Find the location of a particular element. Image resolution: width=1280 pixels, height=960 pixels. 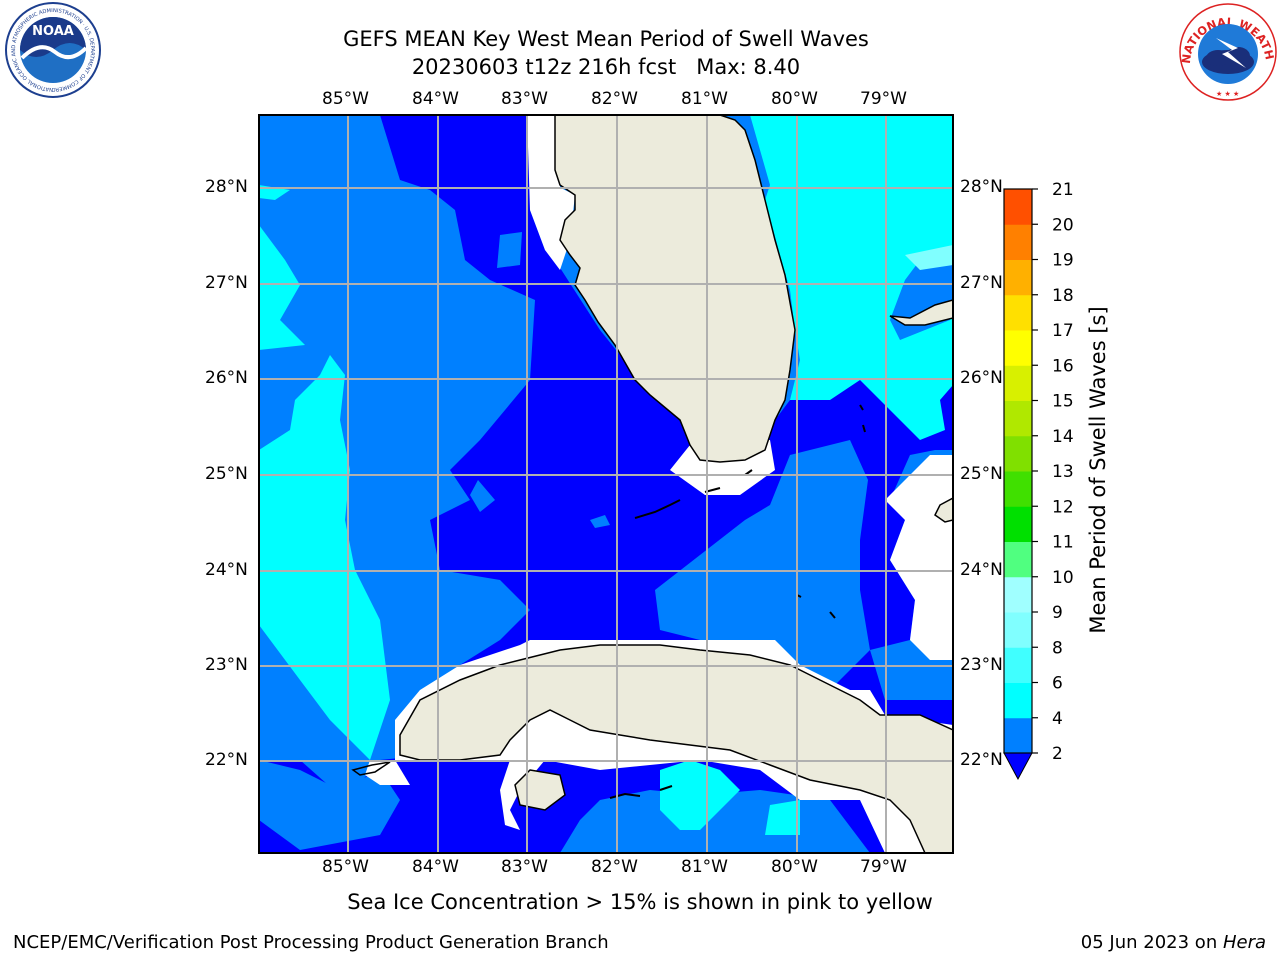

lat-label-left: 25°N is located at coordinates (226, 474).